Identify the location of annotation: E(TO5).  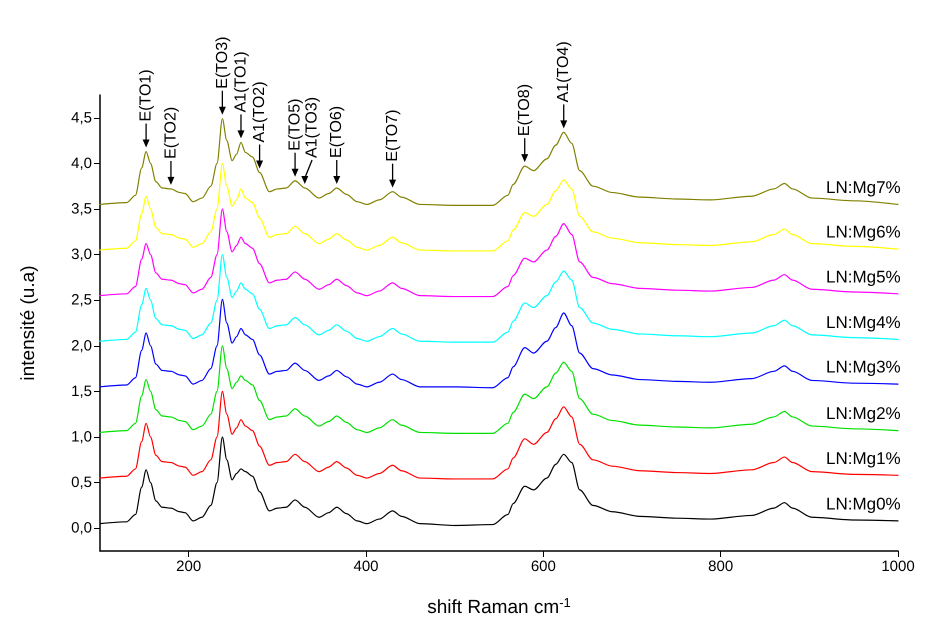
(295, 124).